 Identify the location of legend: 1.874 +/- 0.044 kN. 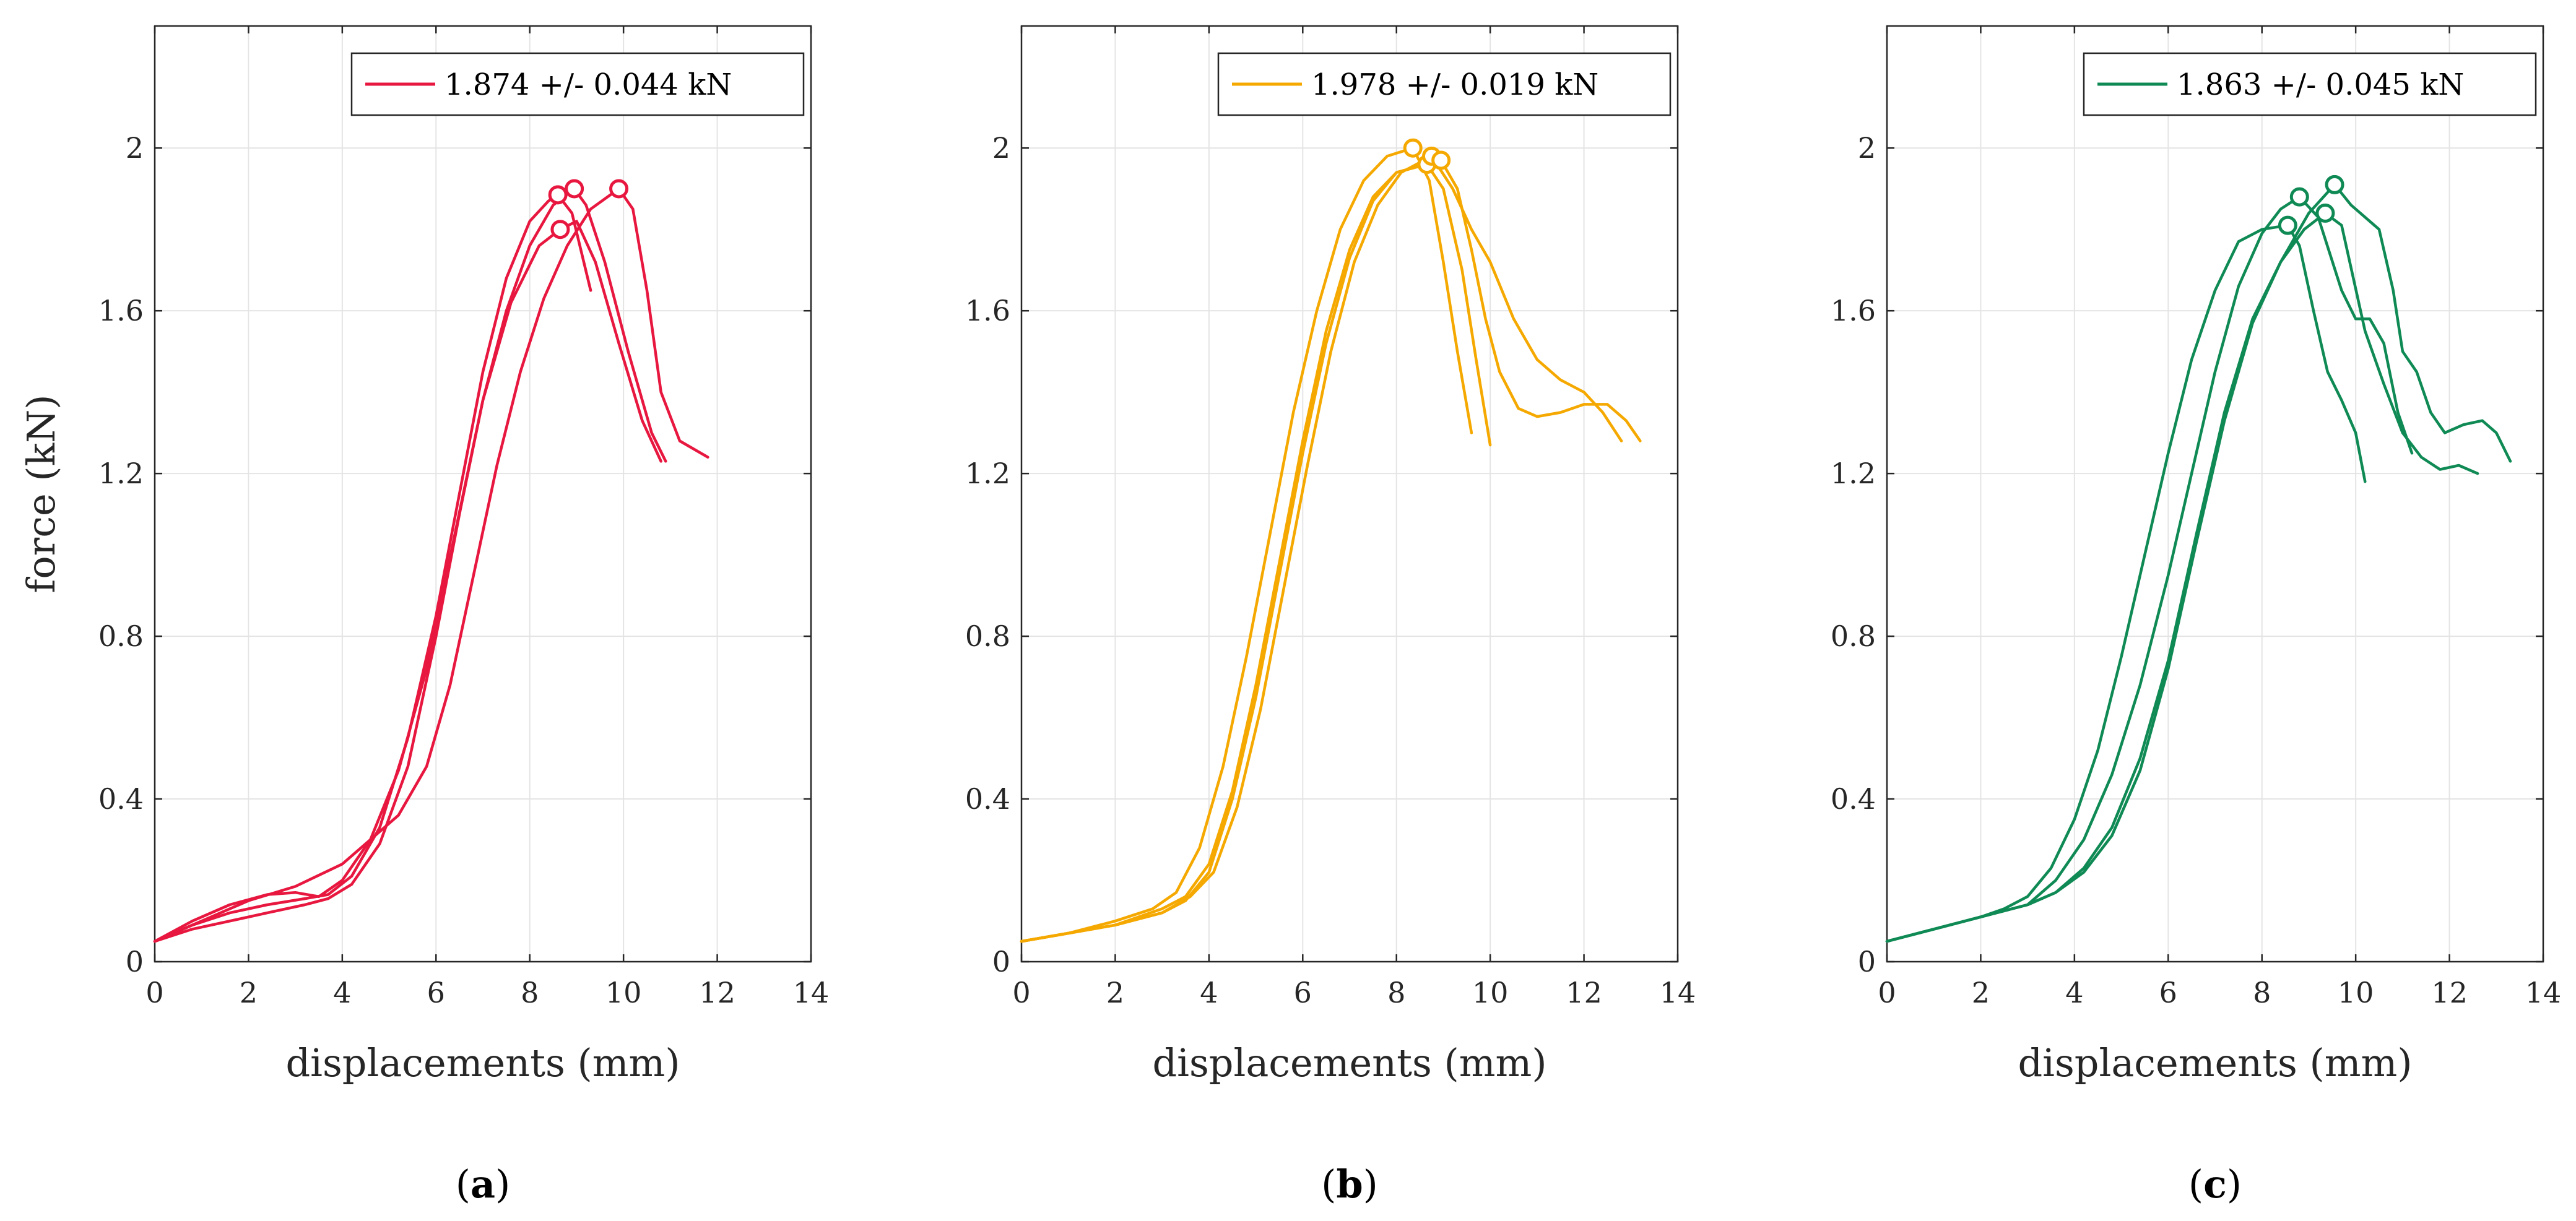
(577, 84).